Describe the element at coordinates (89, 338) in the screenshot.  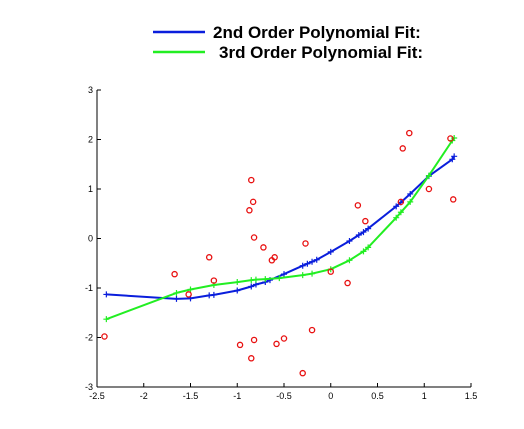
I see `y-tick-label: -2` at that location.